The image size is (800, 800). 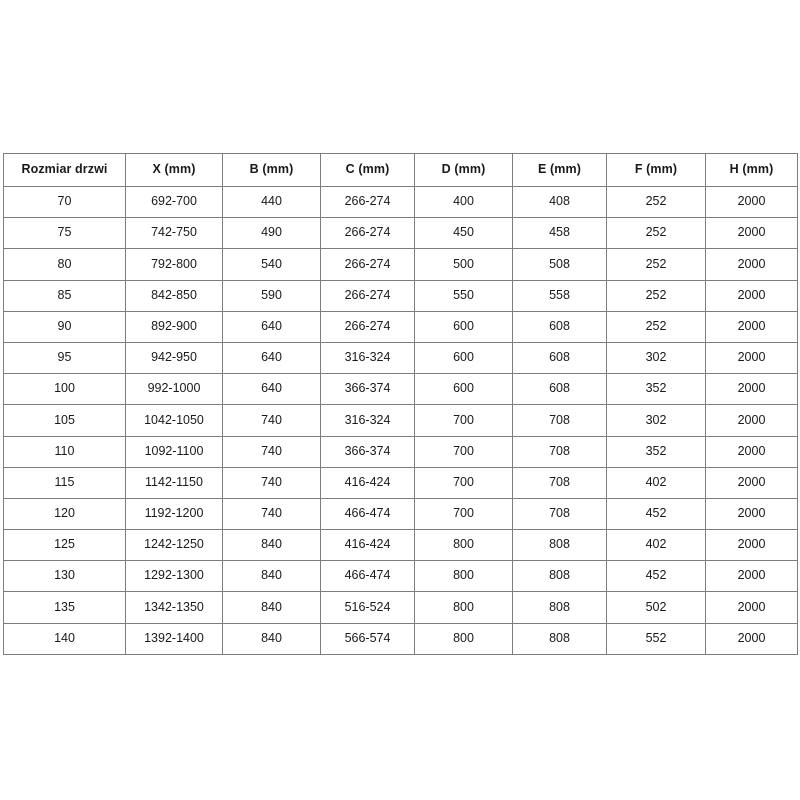 What do you see at coordinates (367, 170) in the screenshot?
I see `column-header-c: C (mm)` at bounding box center [367, 170].